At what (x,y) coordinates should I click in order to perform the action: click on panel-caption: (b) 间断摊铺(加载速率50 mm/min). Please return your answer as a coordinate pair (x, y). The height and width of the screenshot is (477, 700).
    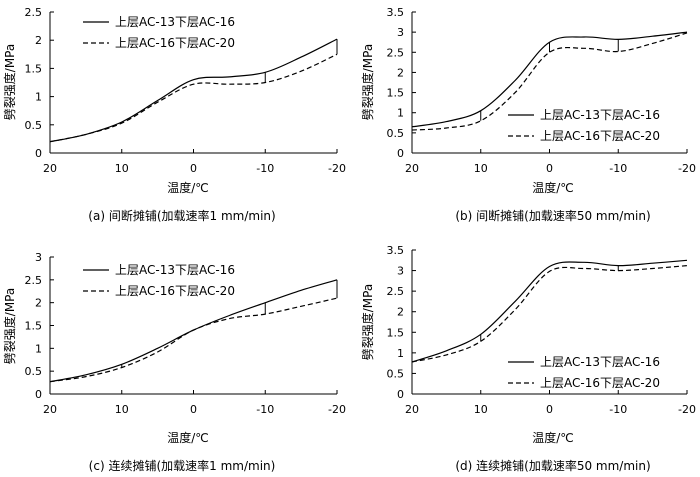
    Looking at the image, I should click on (552, 215).